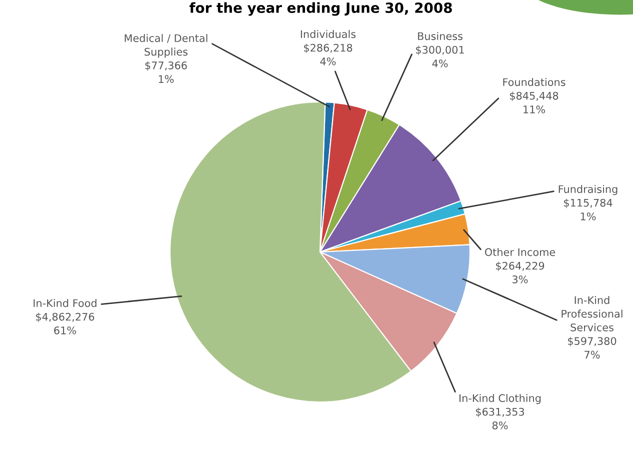  What do you see at coordinates (534, 82) in the screenshot?
I see `slice-label: Foundations` at bounding box center [534, 82].